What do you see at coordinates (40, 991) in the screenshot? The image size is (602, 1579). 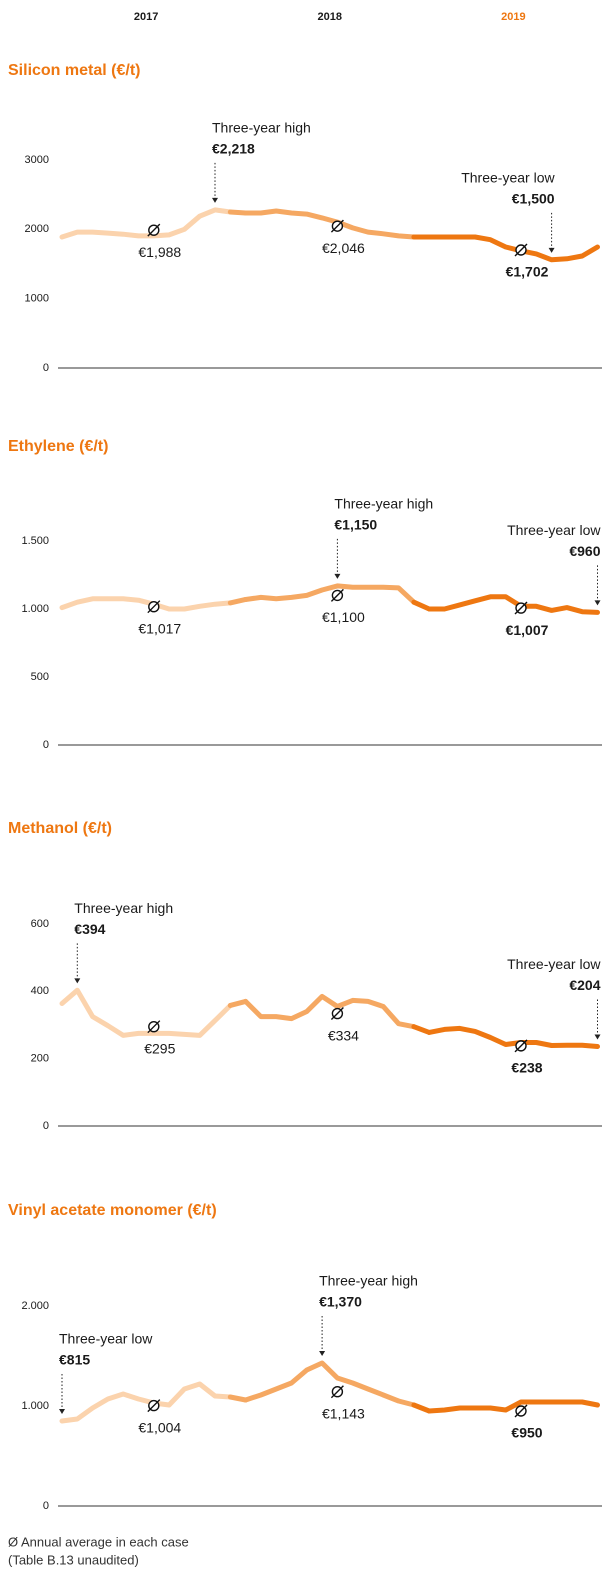 I see `y-tick-label: 400` at bounding box center [40, 991].